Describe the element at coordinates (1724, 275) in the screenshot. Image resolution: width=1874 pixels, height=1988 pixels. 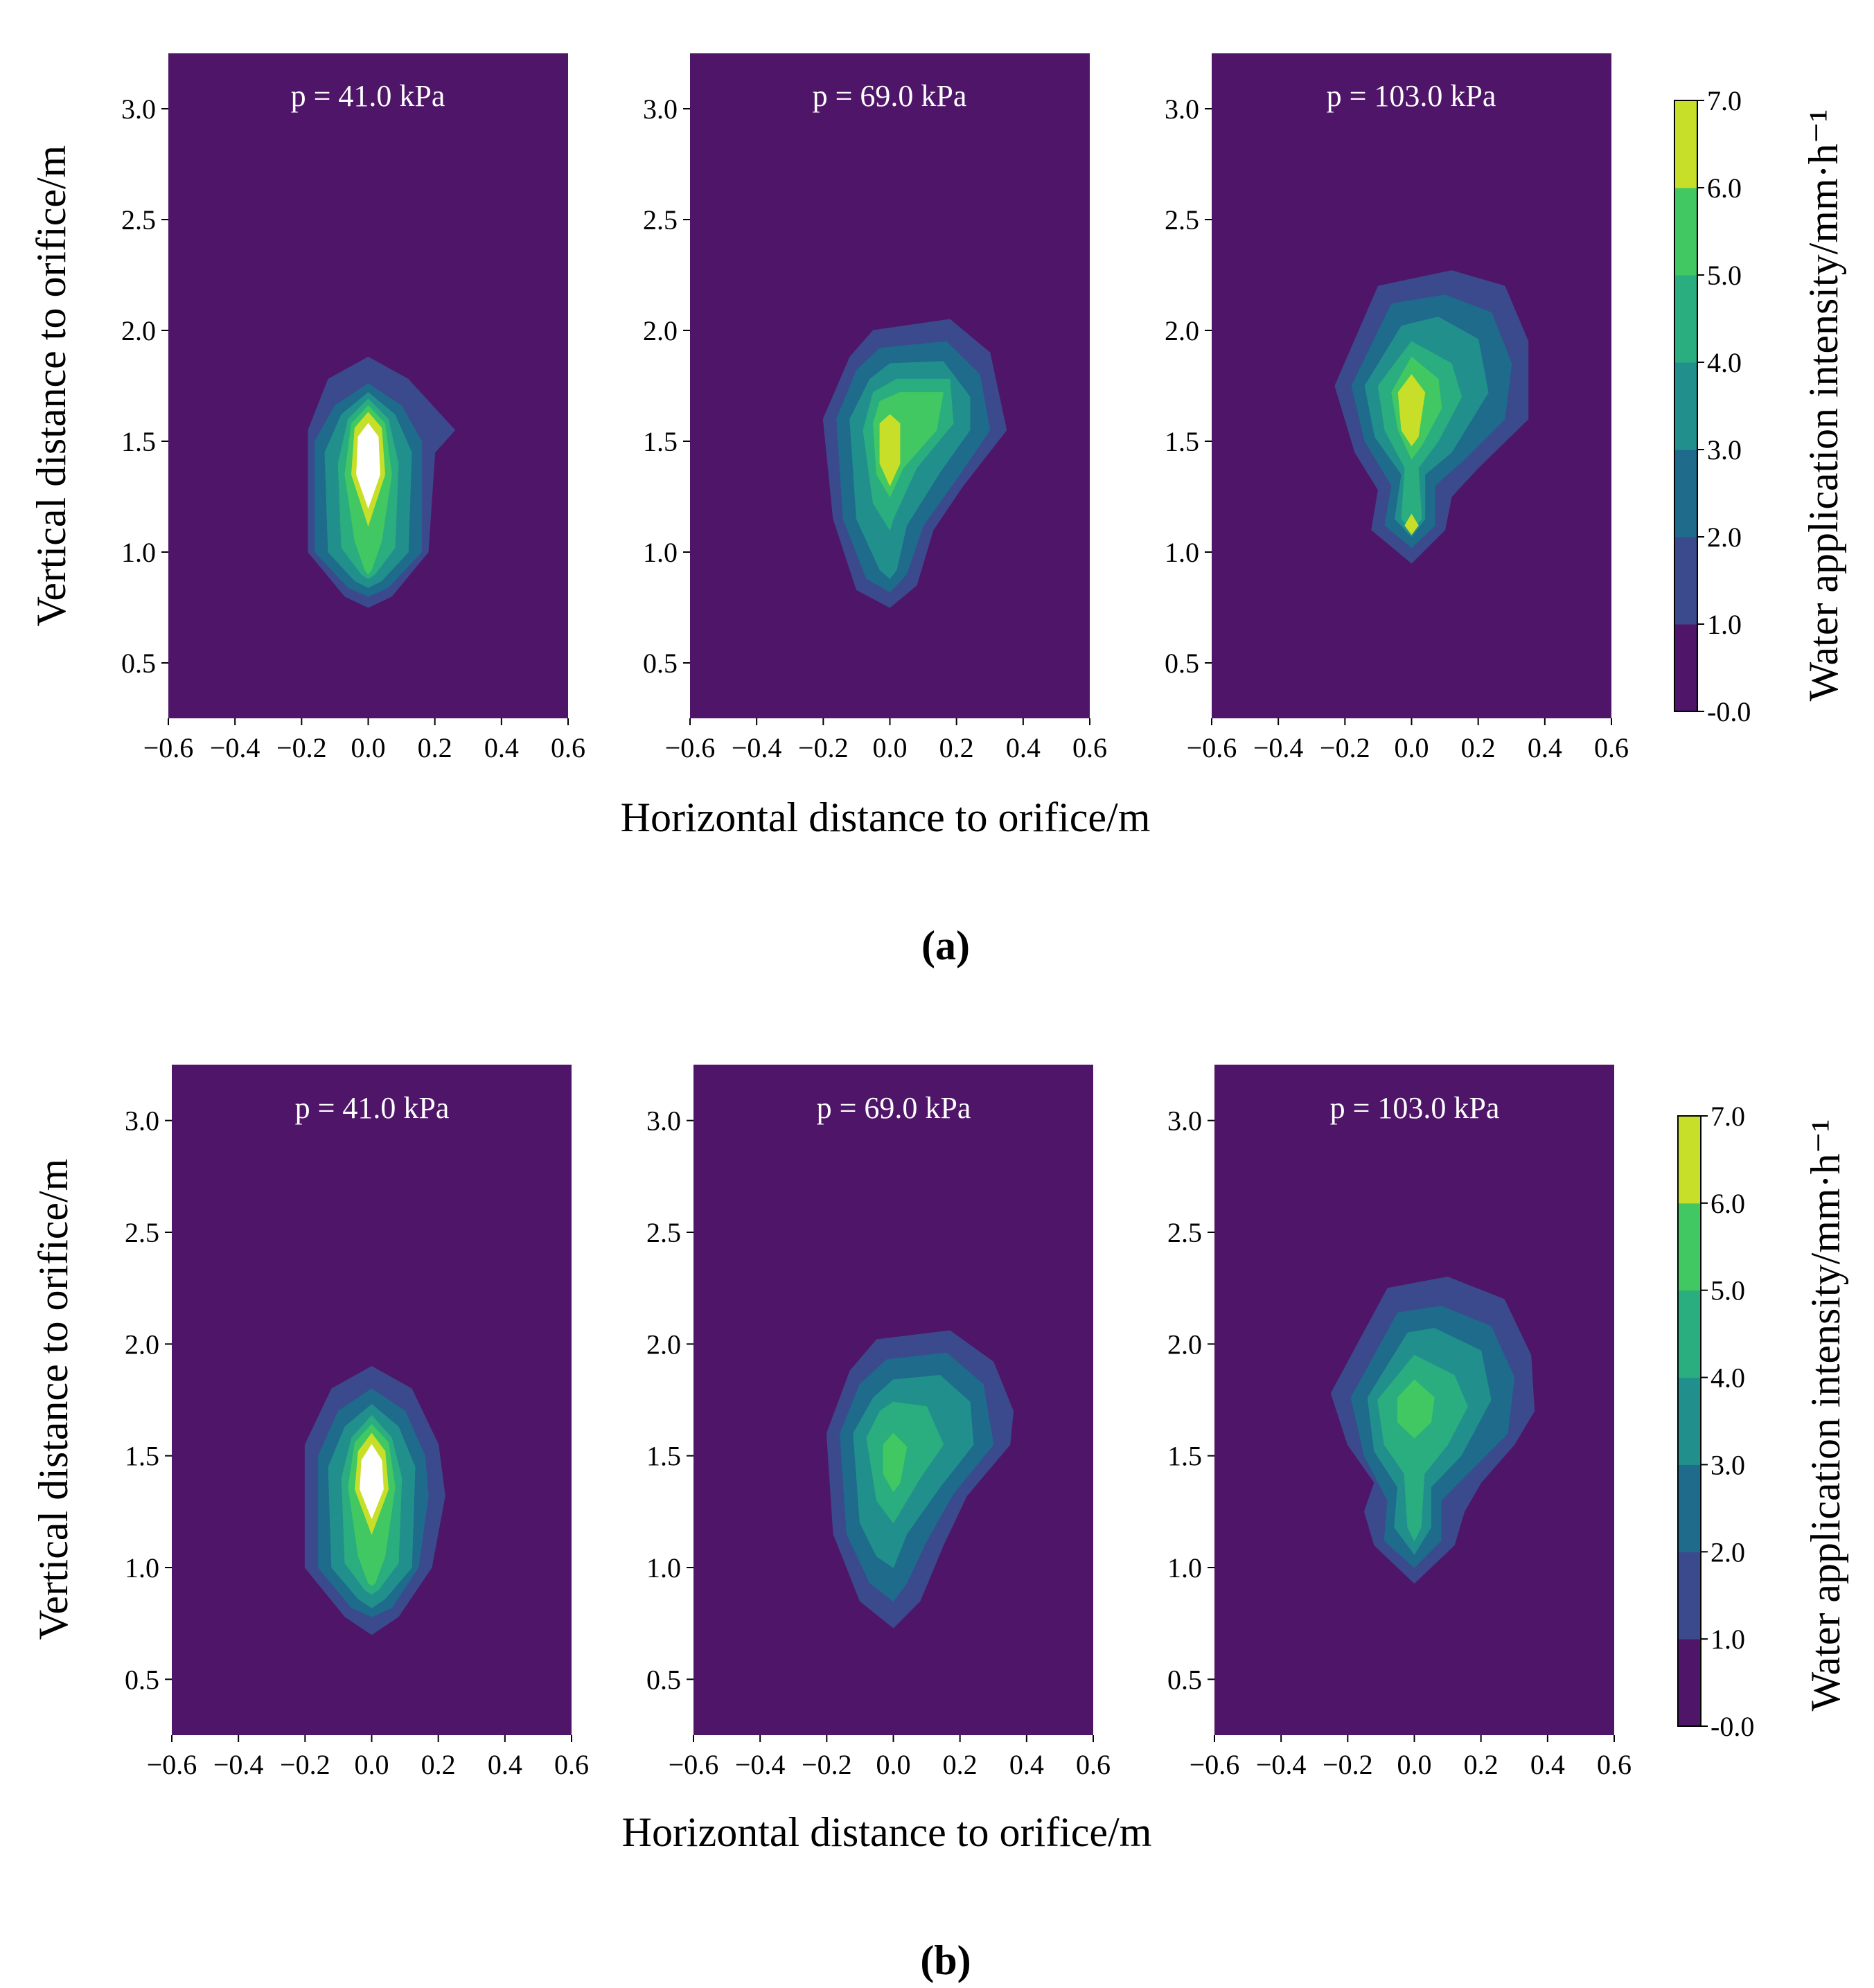
I see `colorbar-tick-label: 5.0` at that location.